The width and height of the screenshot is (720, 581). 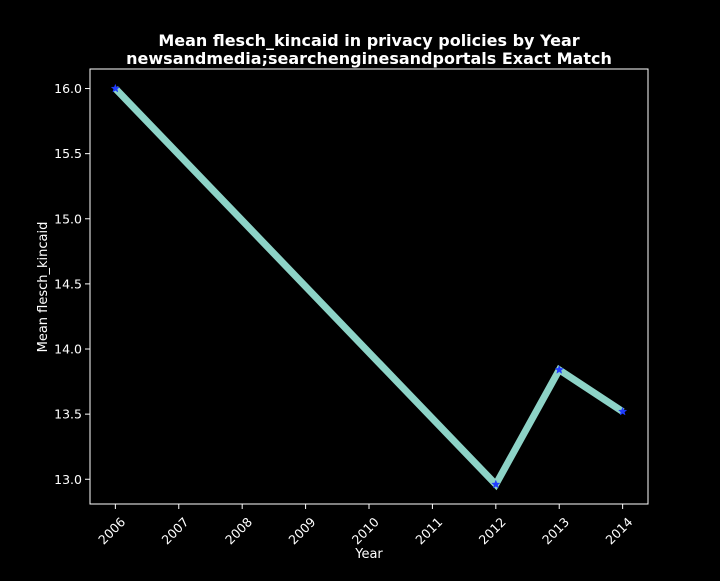 What do you see at coordinates (68, 88) in the screenshot?
I see `y-tick-label: 16.0` at bounding box center [68, 88].